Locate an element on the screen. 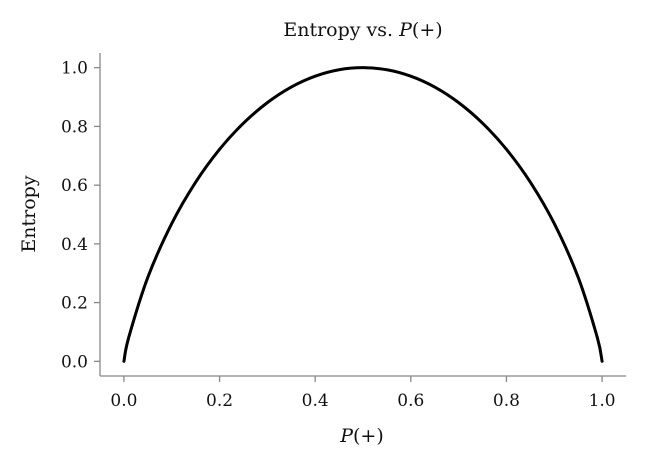 The image size is (645, 468). x-tick-label: 0.4 is located at coordinates (315, 401).